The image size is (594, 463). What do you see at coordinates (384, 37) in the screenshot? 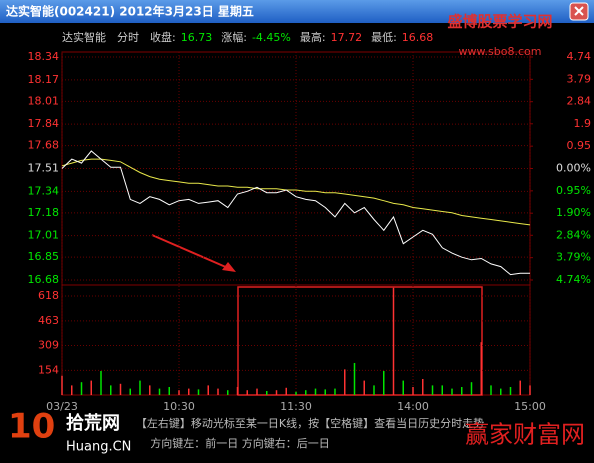
I see `info-label: 最低:` at bounding box center [384, 37].